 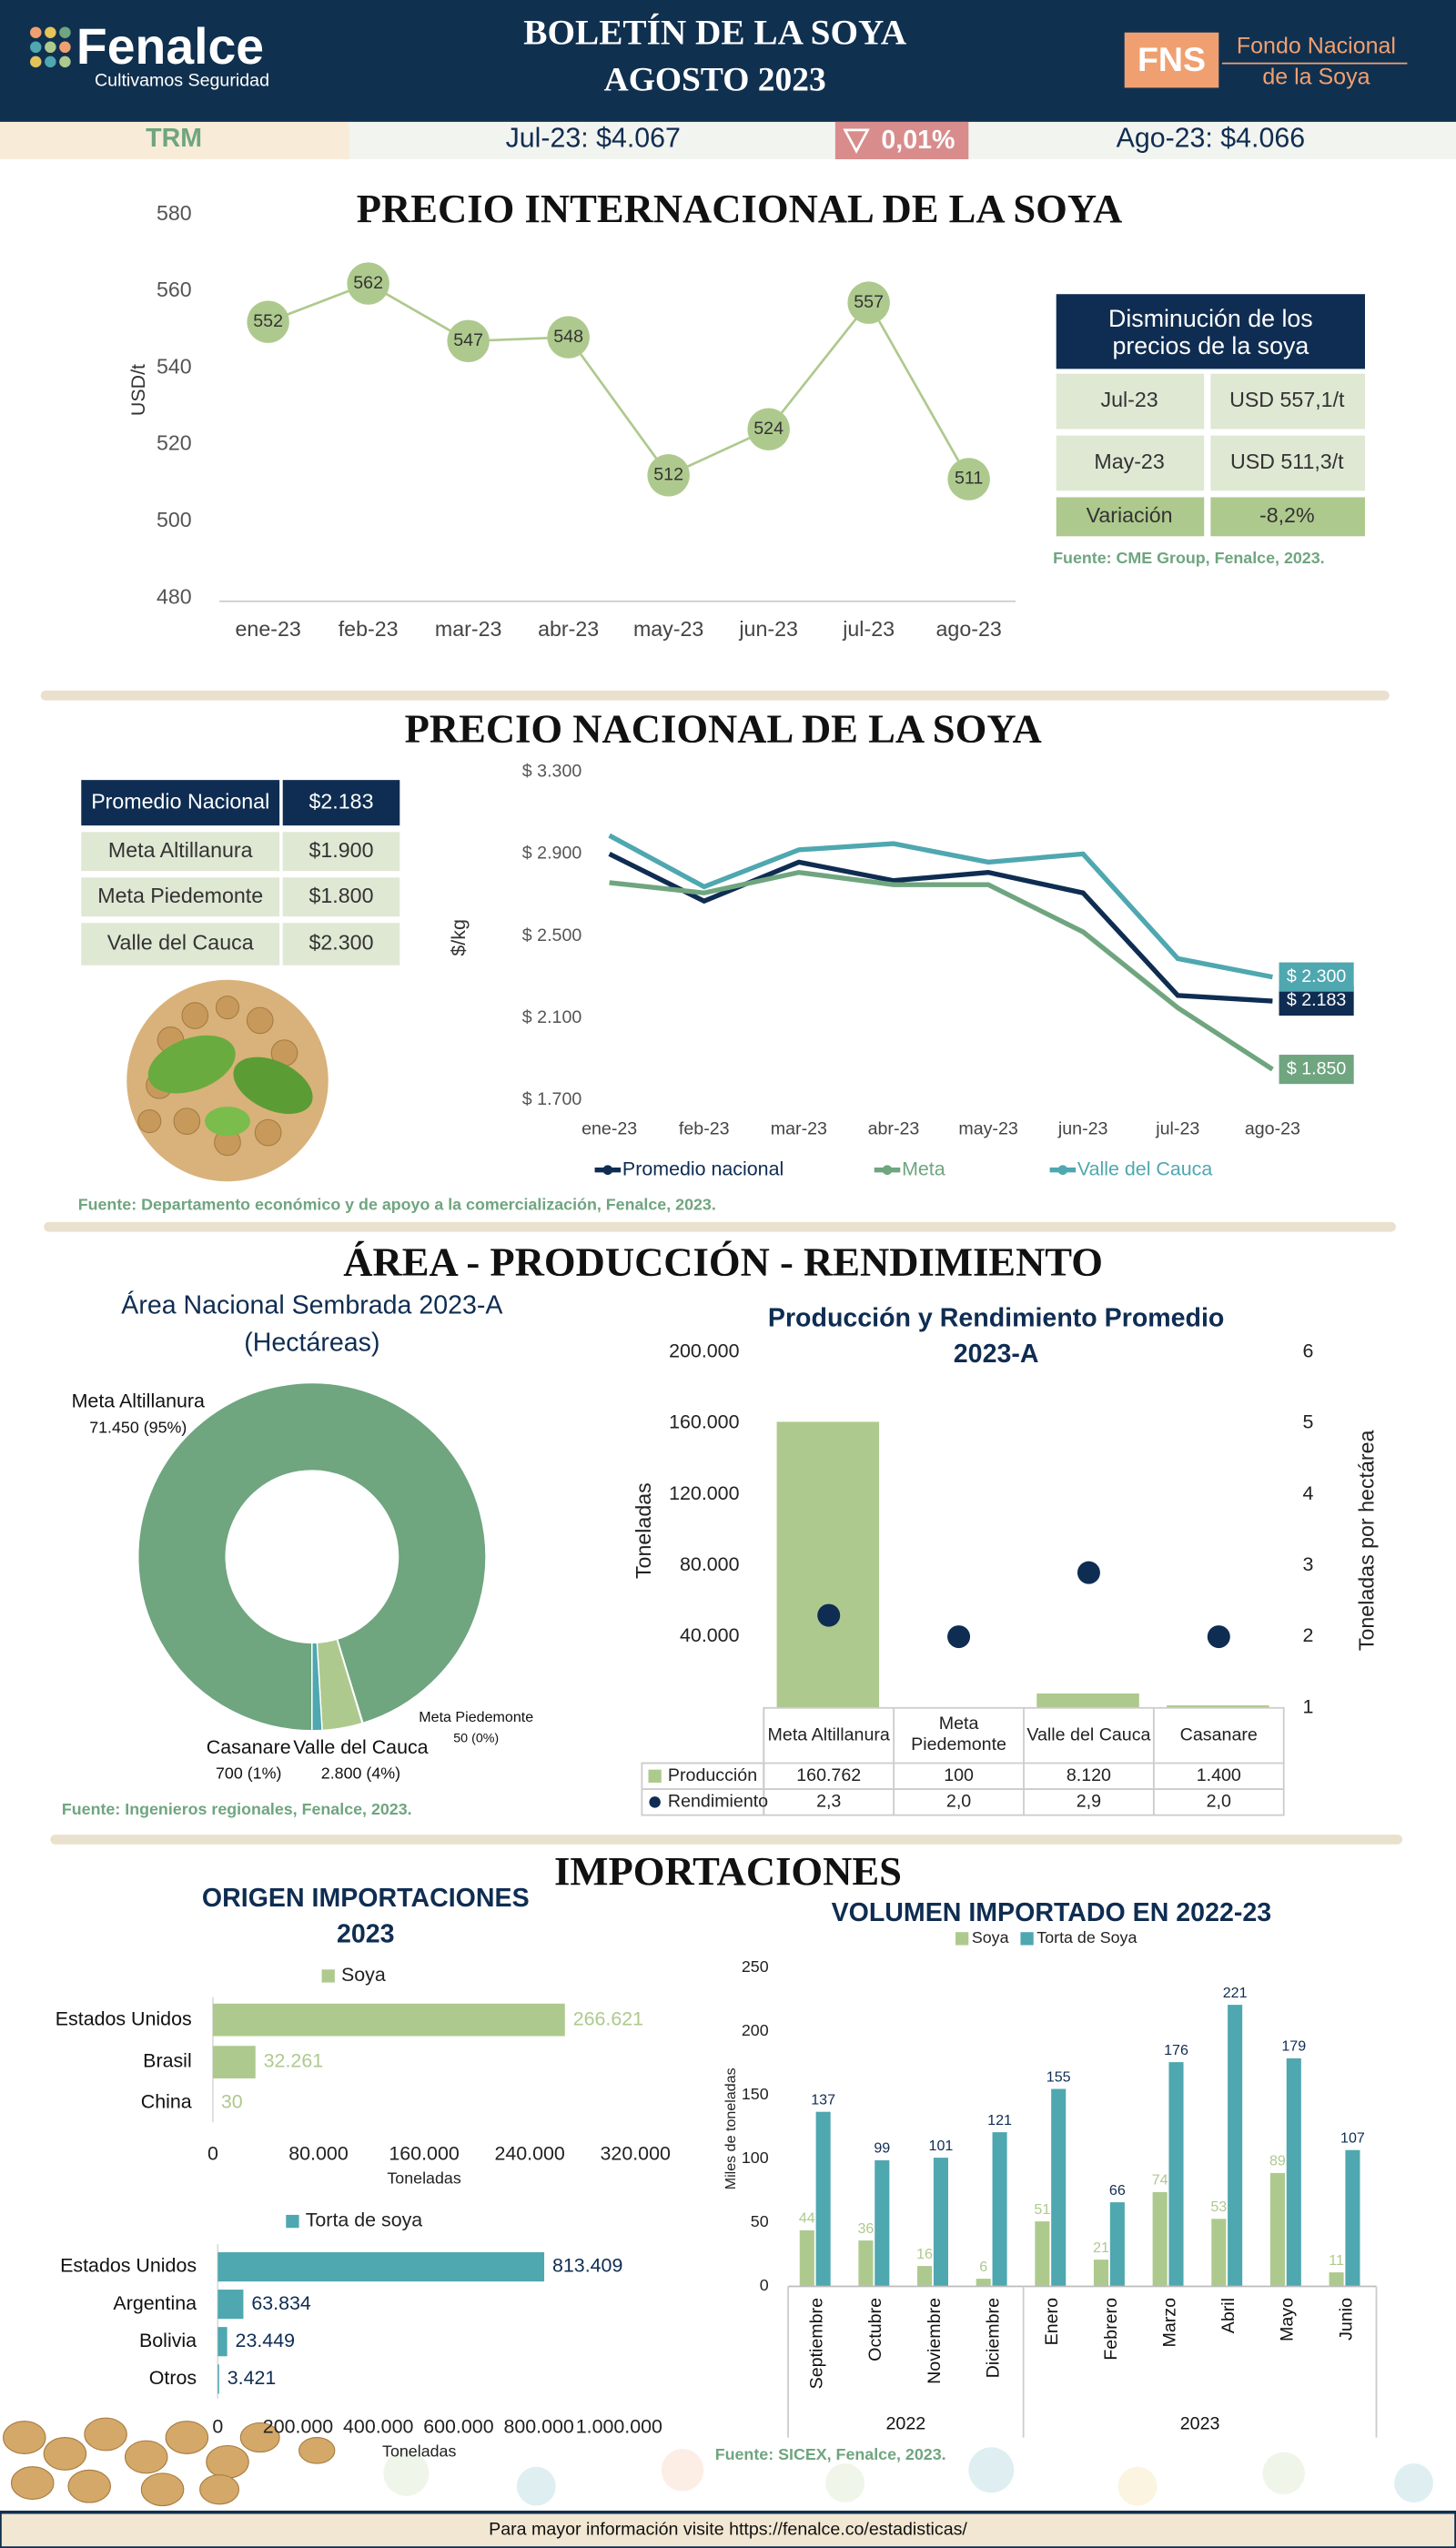 I want to click on legend-label: Torta de Soya, so click(x=1087, y=1937).